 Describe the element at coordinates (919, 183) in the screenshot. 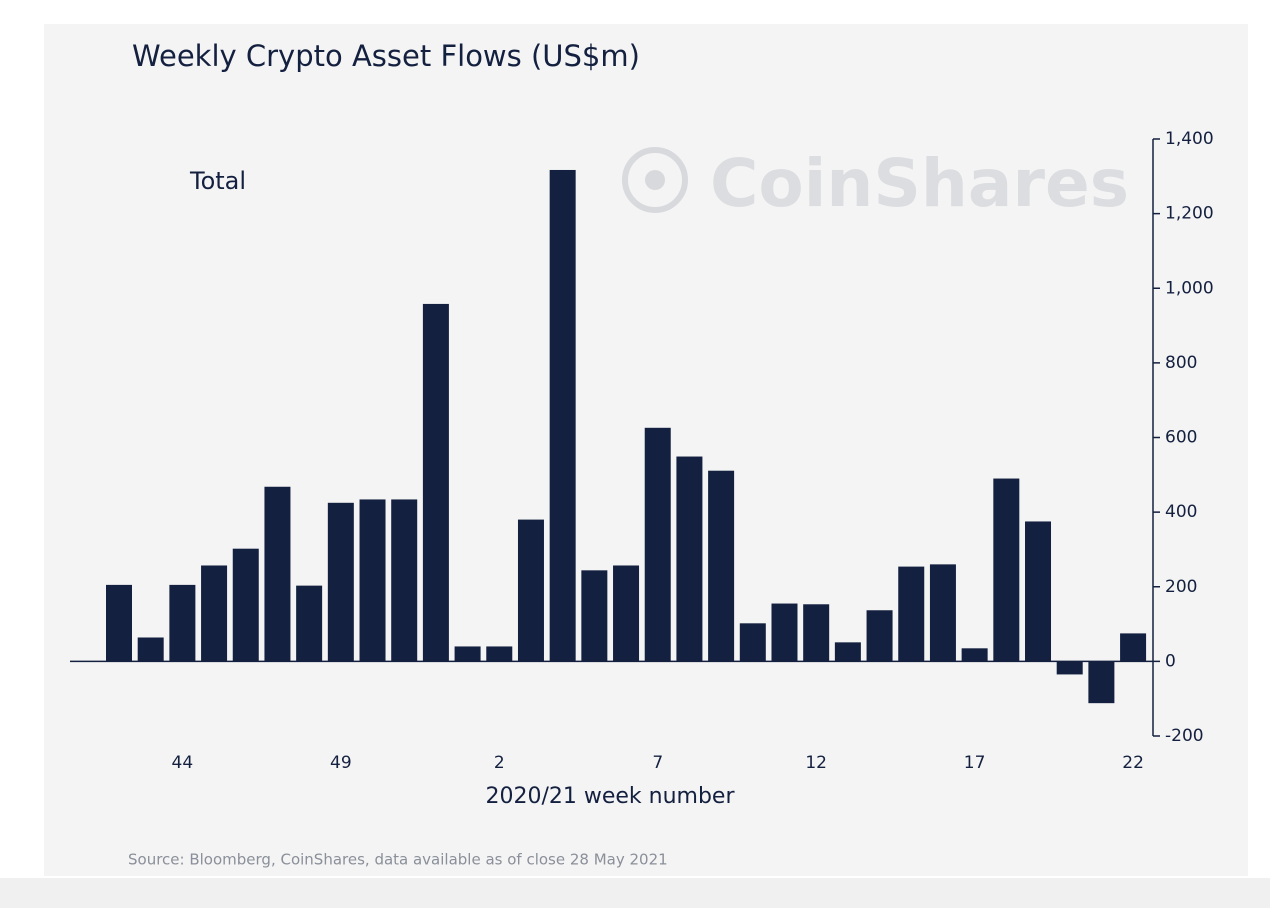

I see `watermark: CoinShares` at that location.